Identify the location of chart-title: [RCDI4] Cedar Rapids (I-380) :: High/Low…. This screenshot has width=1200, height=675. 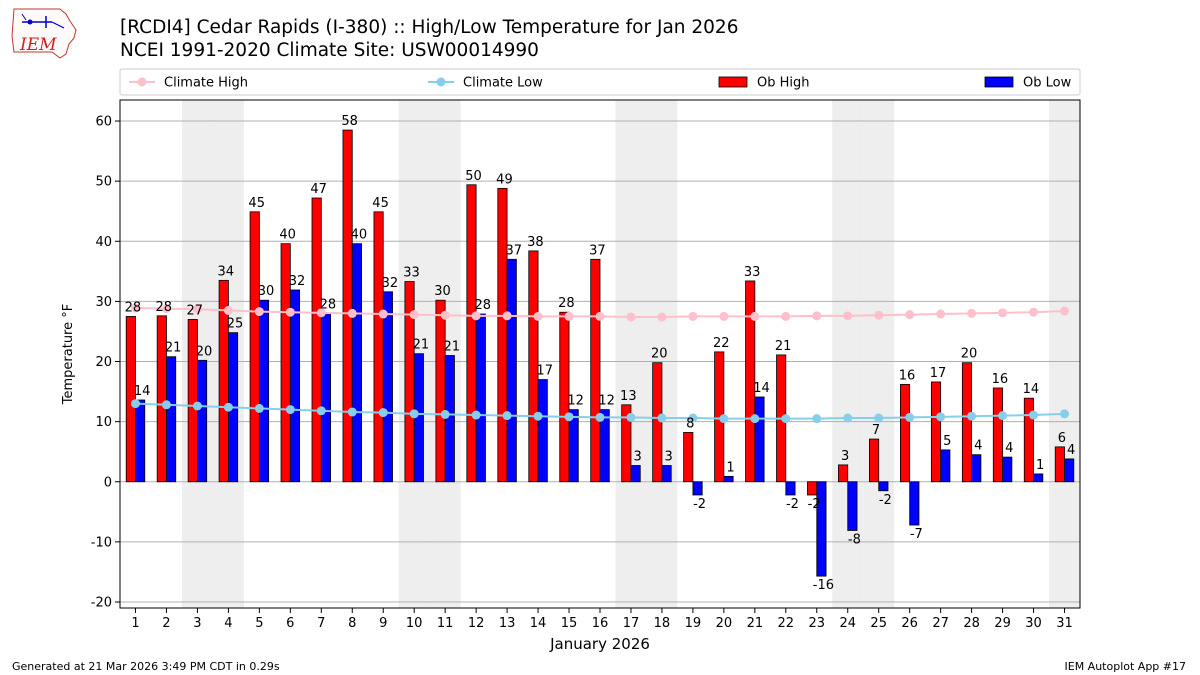
(429, 27).